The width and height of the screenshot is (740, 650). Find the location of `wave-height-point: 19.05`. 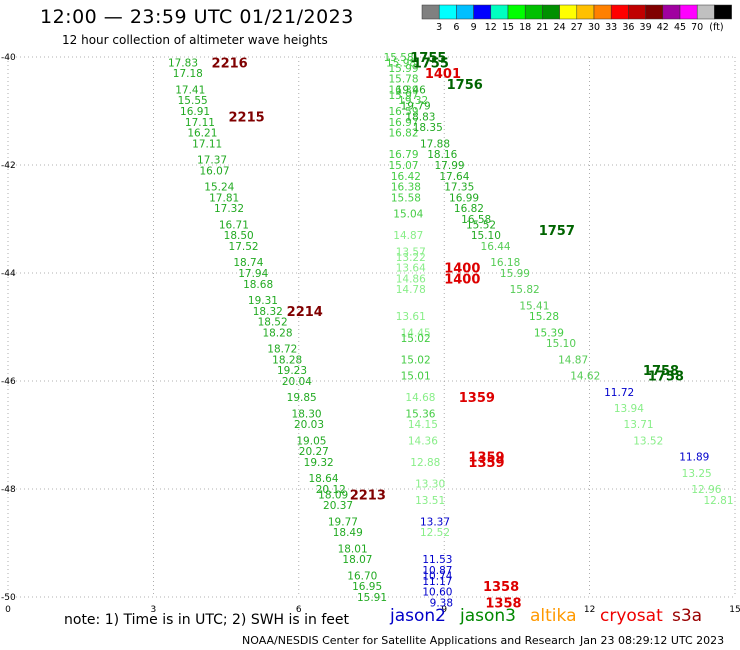

wave-height-point: 19.05 is located at coordinates (311, 441).